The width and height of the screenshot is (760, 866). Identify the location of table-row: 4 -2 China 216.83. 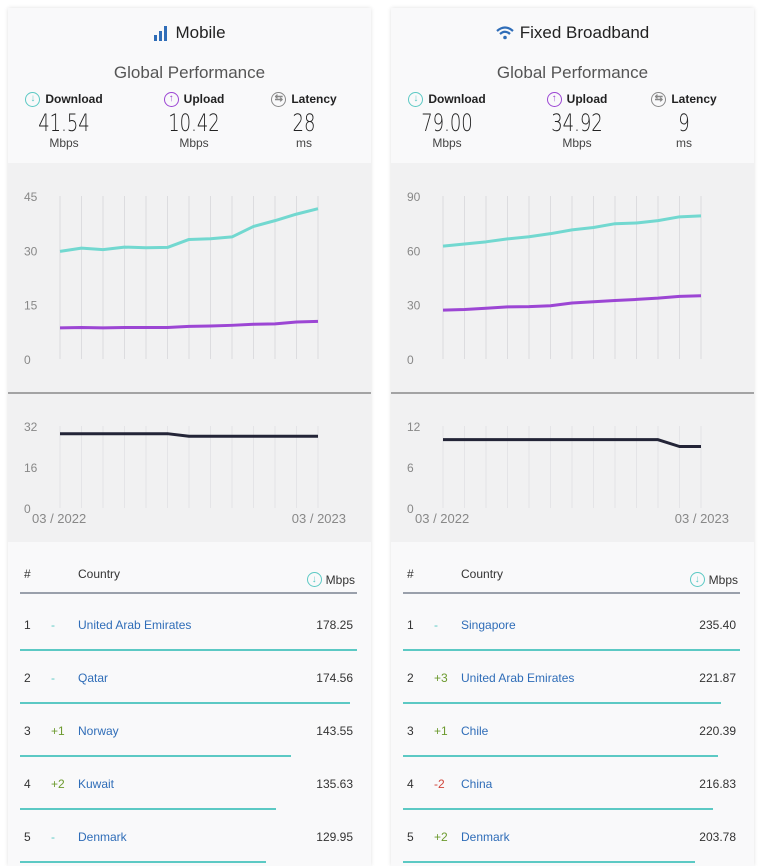
(572, 785).